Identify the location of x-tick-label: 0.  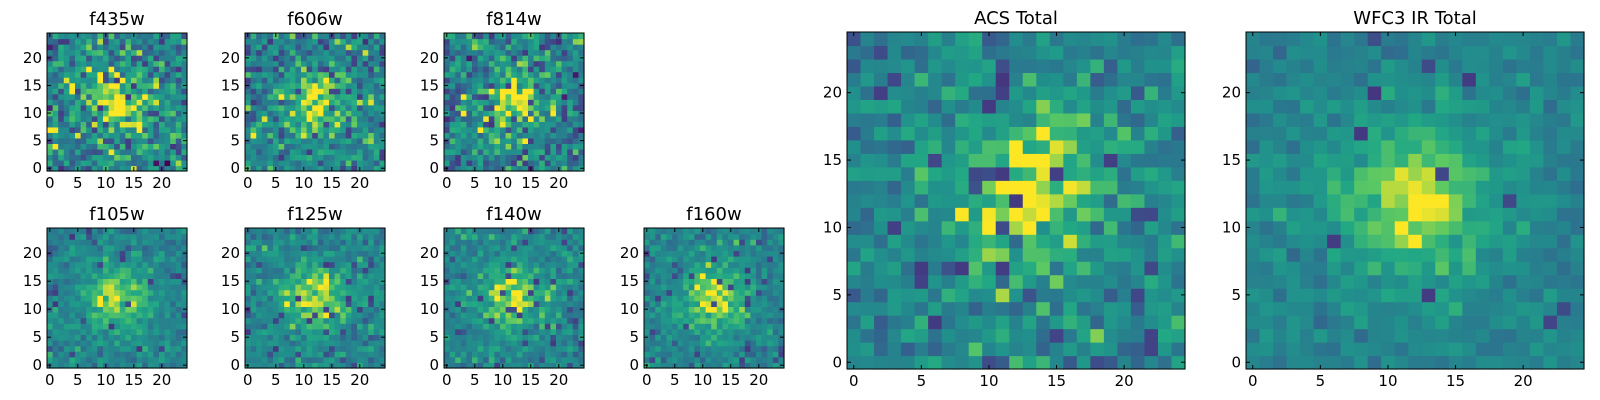
(50, 183).